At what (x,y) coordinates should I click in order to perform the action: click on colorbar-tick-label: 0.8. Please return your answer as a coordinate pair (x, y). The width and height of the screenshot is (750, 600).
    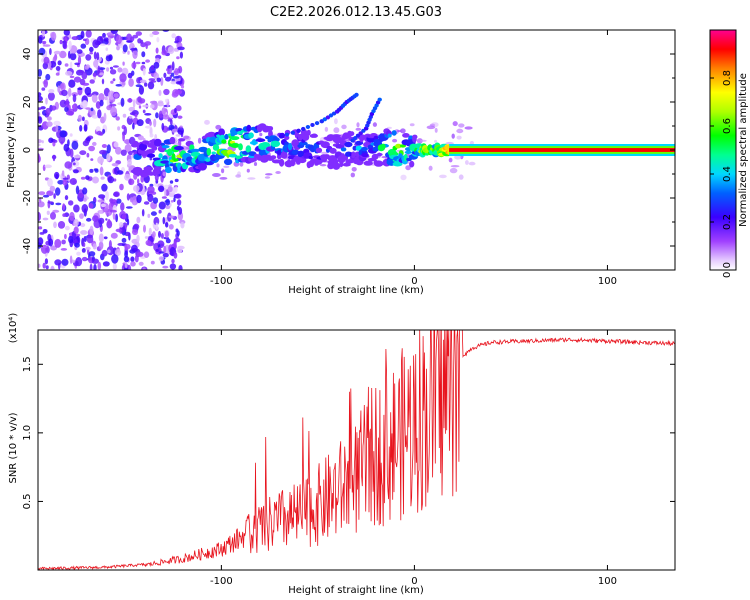
    Looking at the image, I should click on (727, 78).